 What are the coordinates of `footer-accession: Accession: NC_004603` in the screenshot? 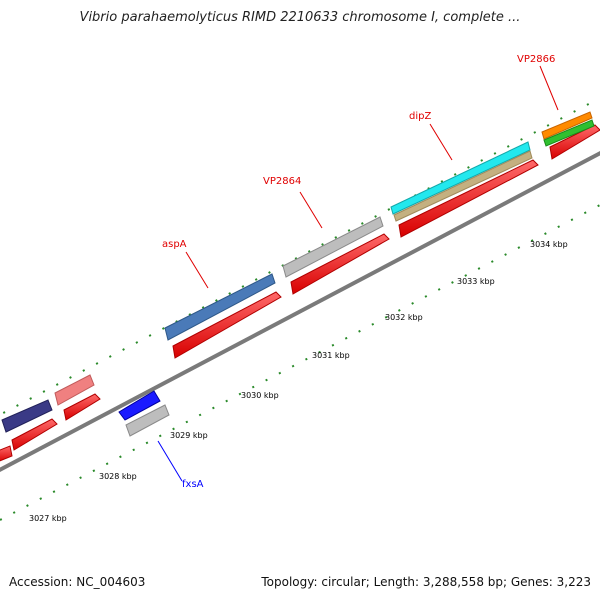 It's located at (77, 582).